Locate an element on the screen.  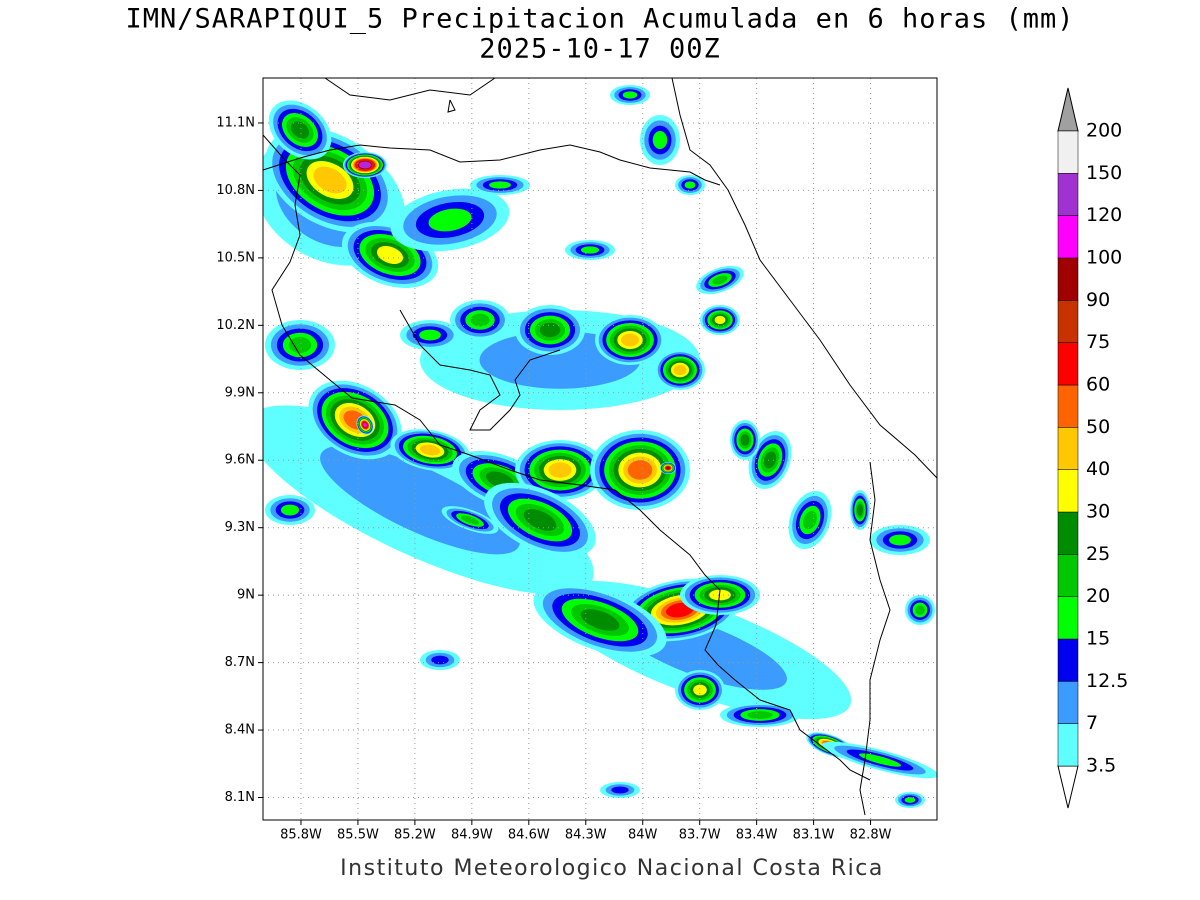
colorbar-label: 200 is located at coordinates (1104, 131).